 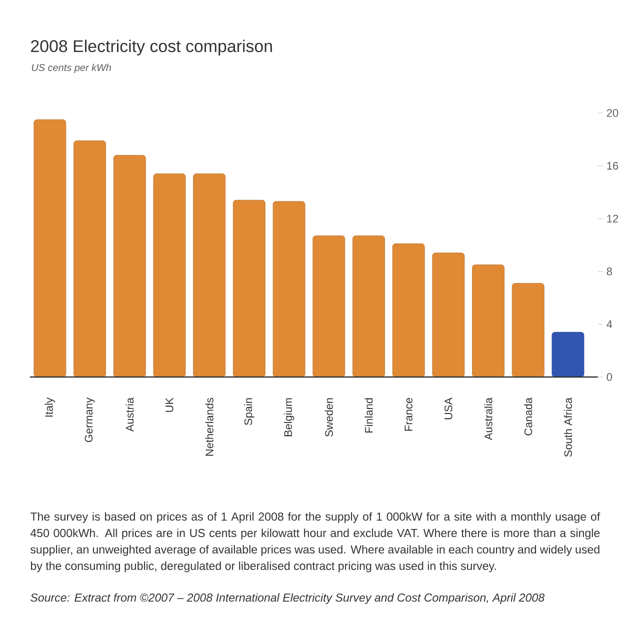 I want to click on x-tick-label: UK, so click(x=170, y=405).